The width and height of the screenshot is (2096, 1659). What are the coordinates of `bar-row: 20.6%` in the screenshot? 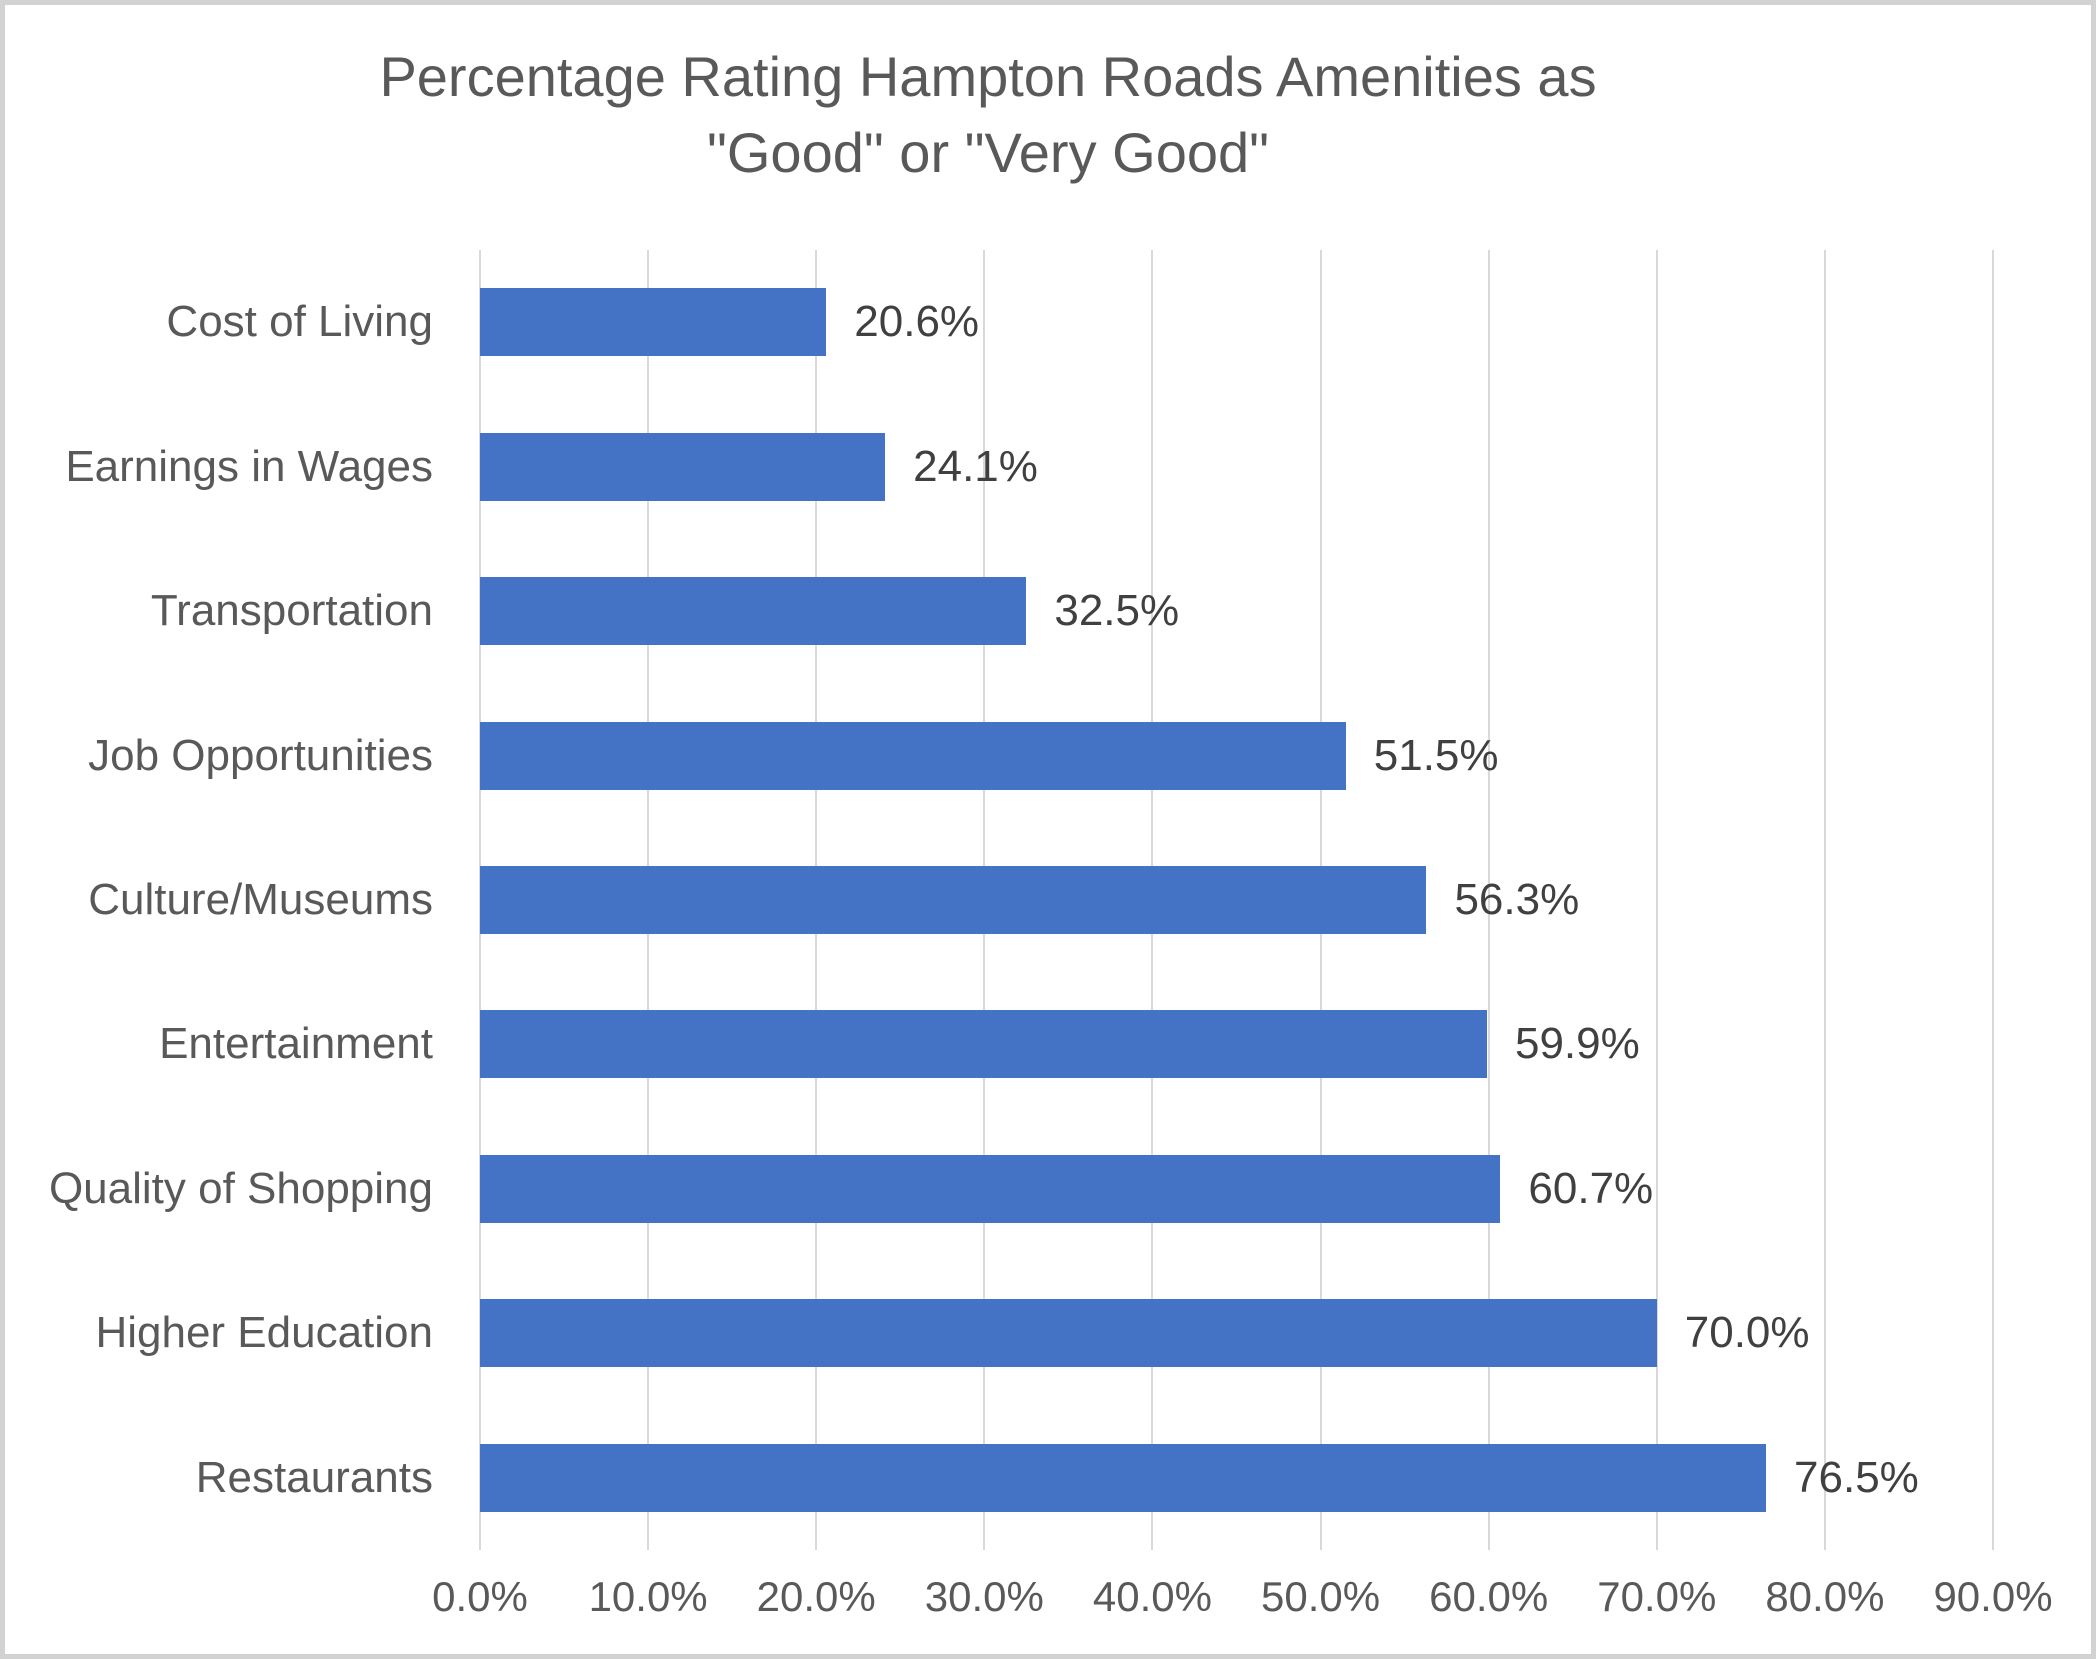 It's located at (1236, 322).